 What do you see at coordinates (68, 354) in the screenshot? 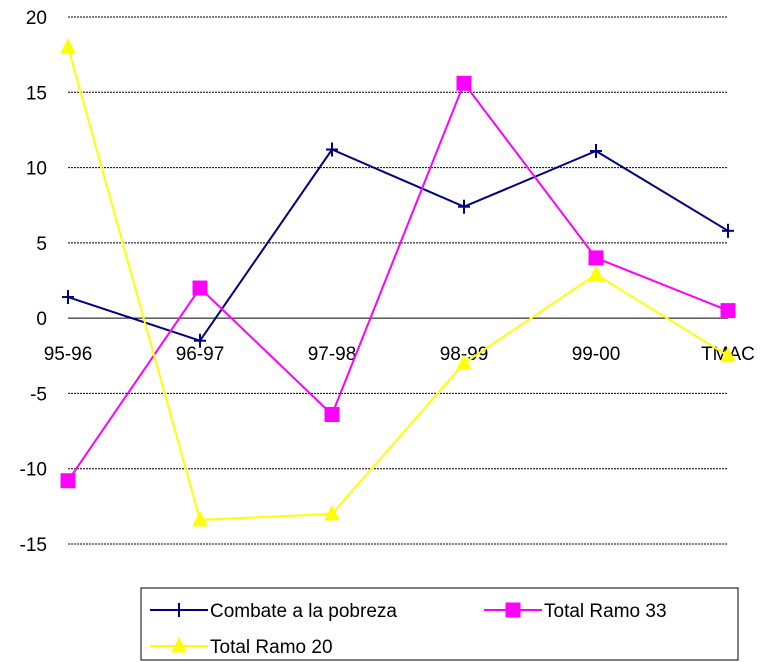
I see `x-tick-label: 95-96` at bounding box center [68, 354].